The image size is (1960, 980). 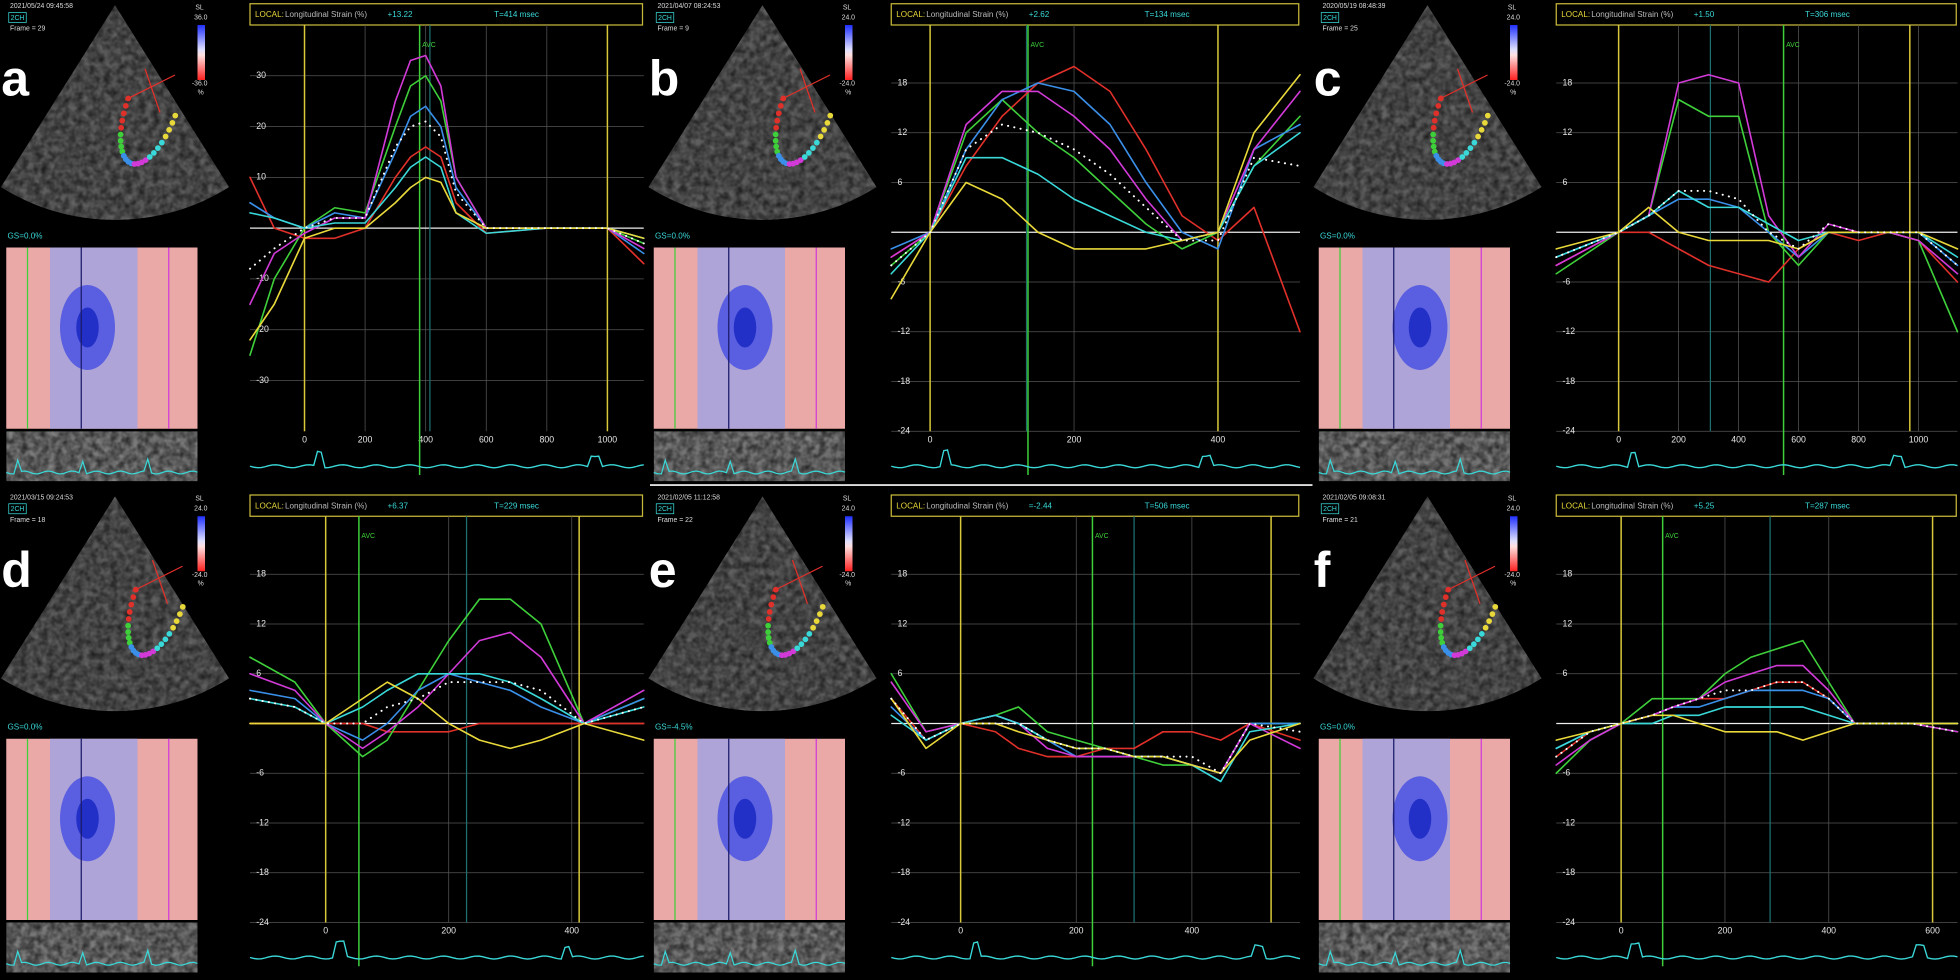 What do you see at coordinates (1858, 439) in the screenshot?
I see `x-tick-label: 800` at bounding box center [1858, 439].